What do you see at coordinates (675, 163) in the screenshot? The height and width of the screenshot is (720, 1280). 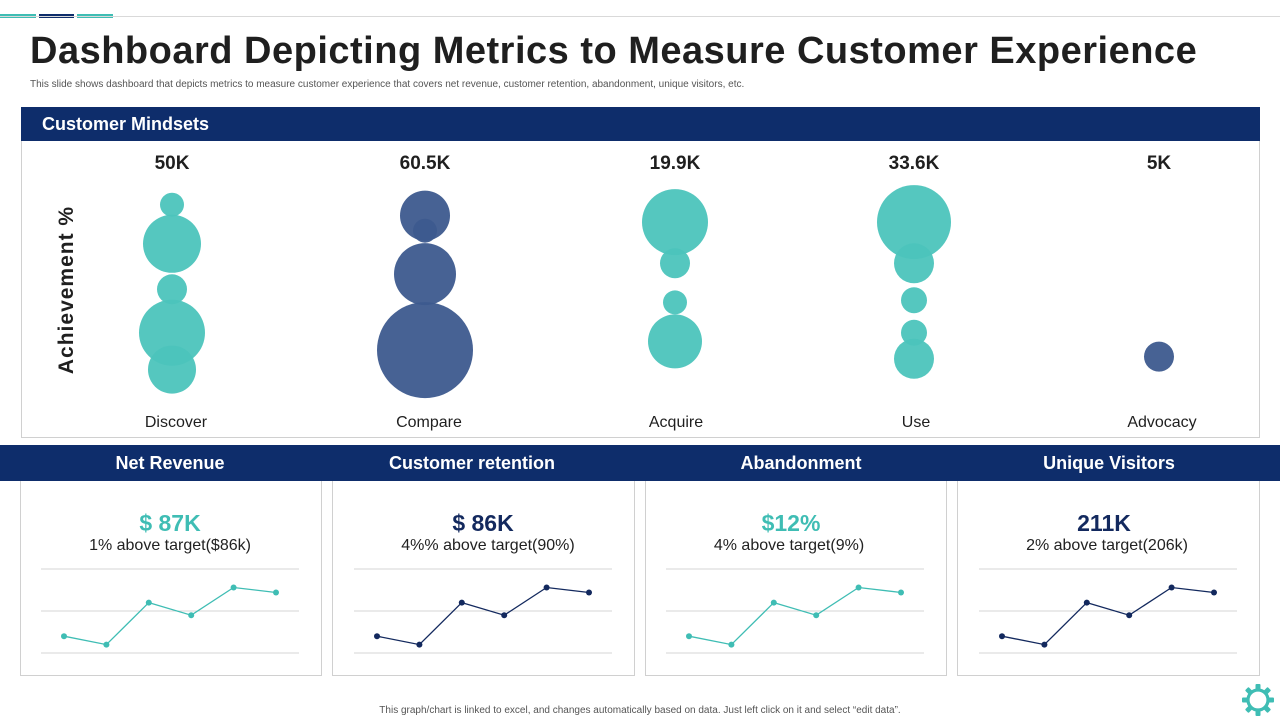 I see `stage-total-acquire: 19.9K` at bounding box center [675, 163].